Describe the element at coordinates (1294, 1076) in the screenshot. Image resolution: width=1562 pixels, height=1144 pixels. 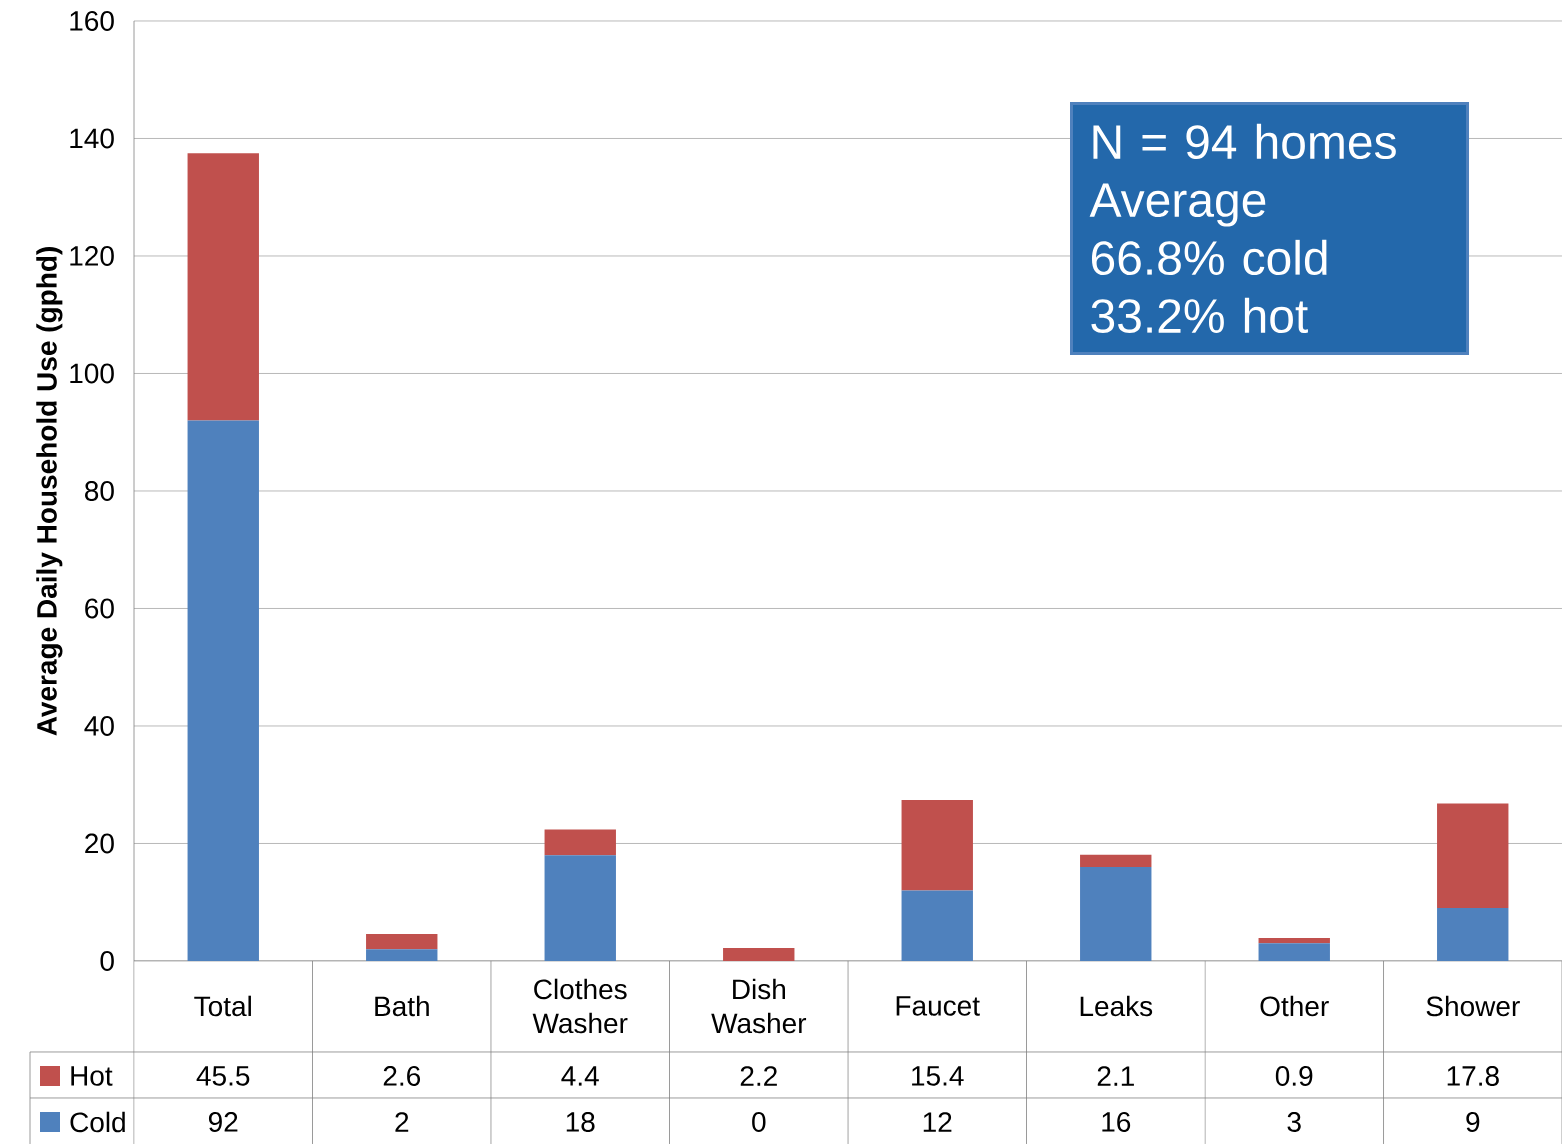
I see `data-label: 0.9` at that location.